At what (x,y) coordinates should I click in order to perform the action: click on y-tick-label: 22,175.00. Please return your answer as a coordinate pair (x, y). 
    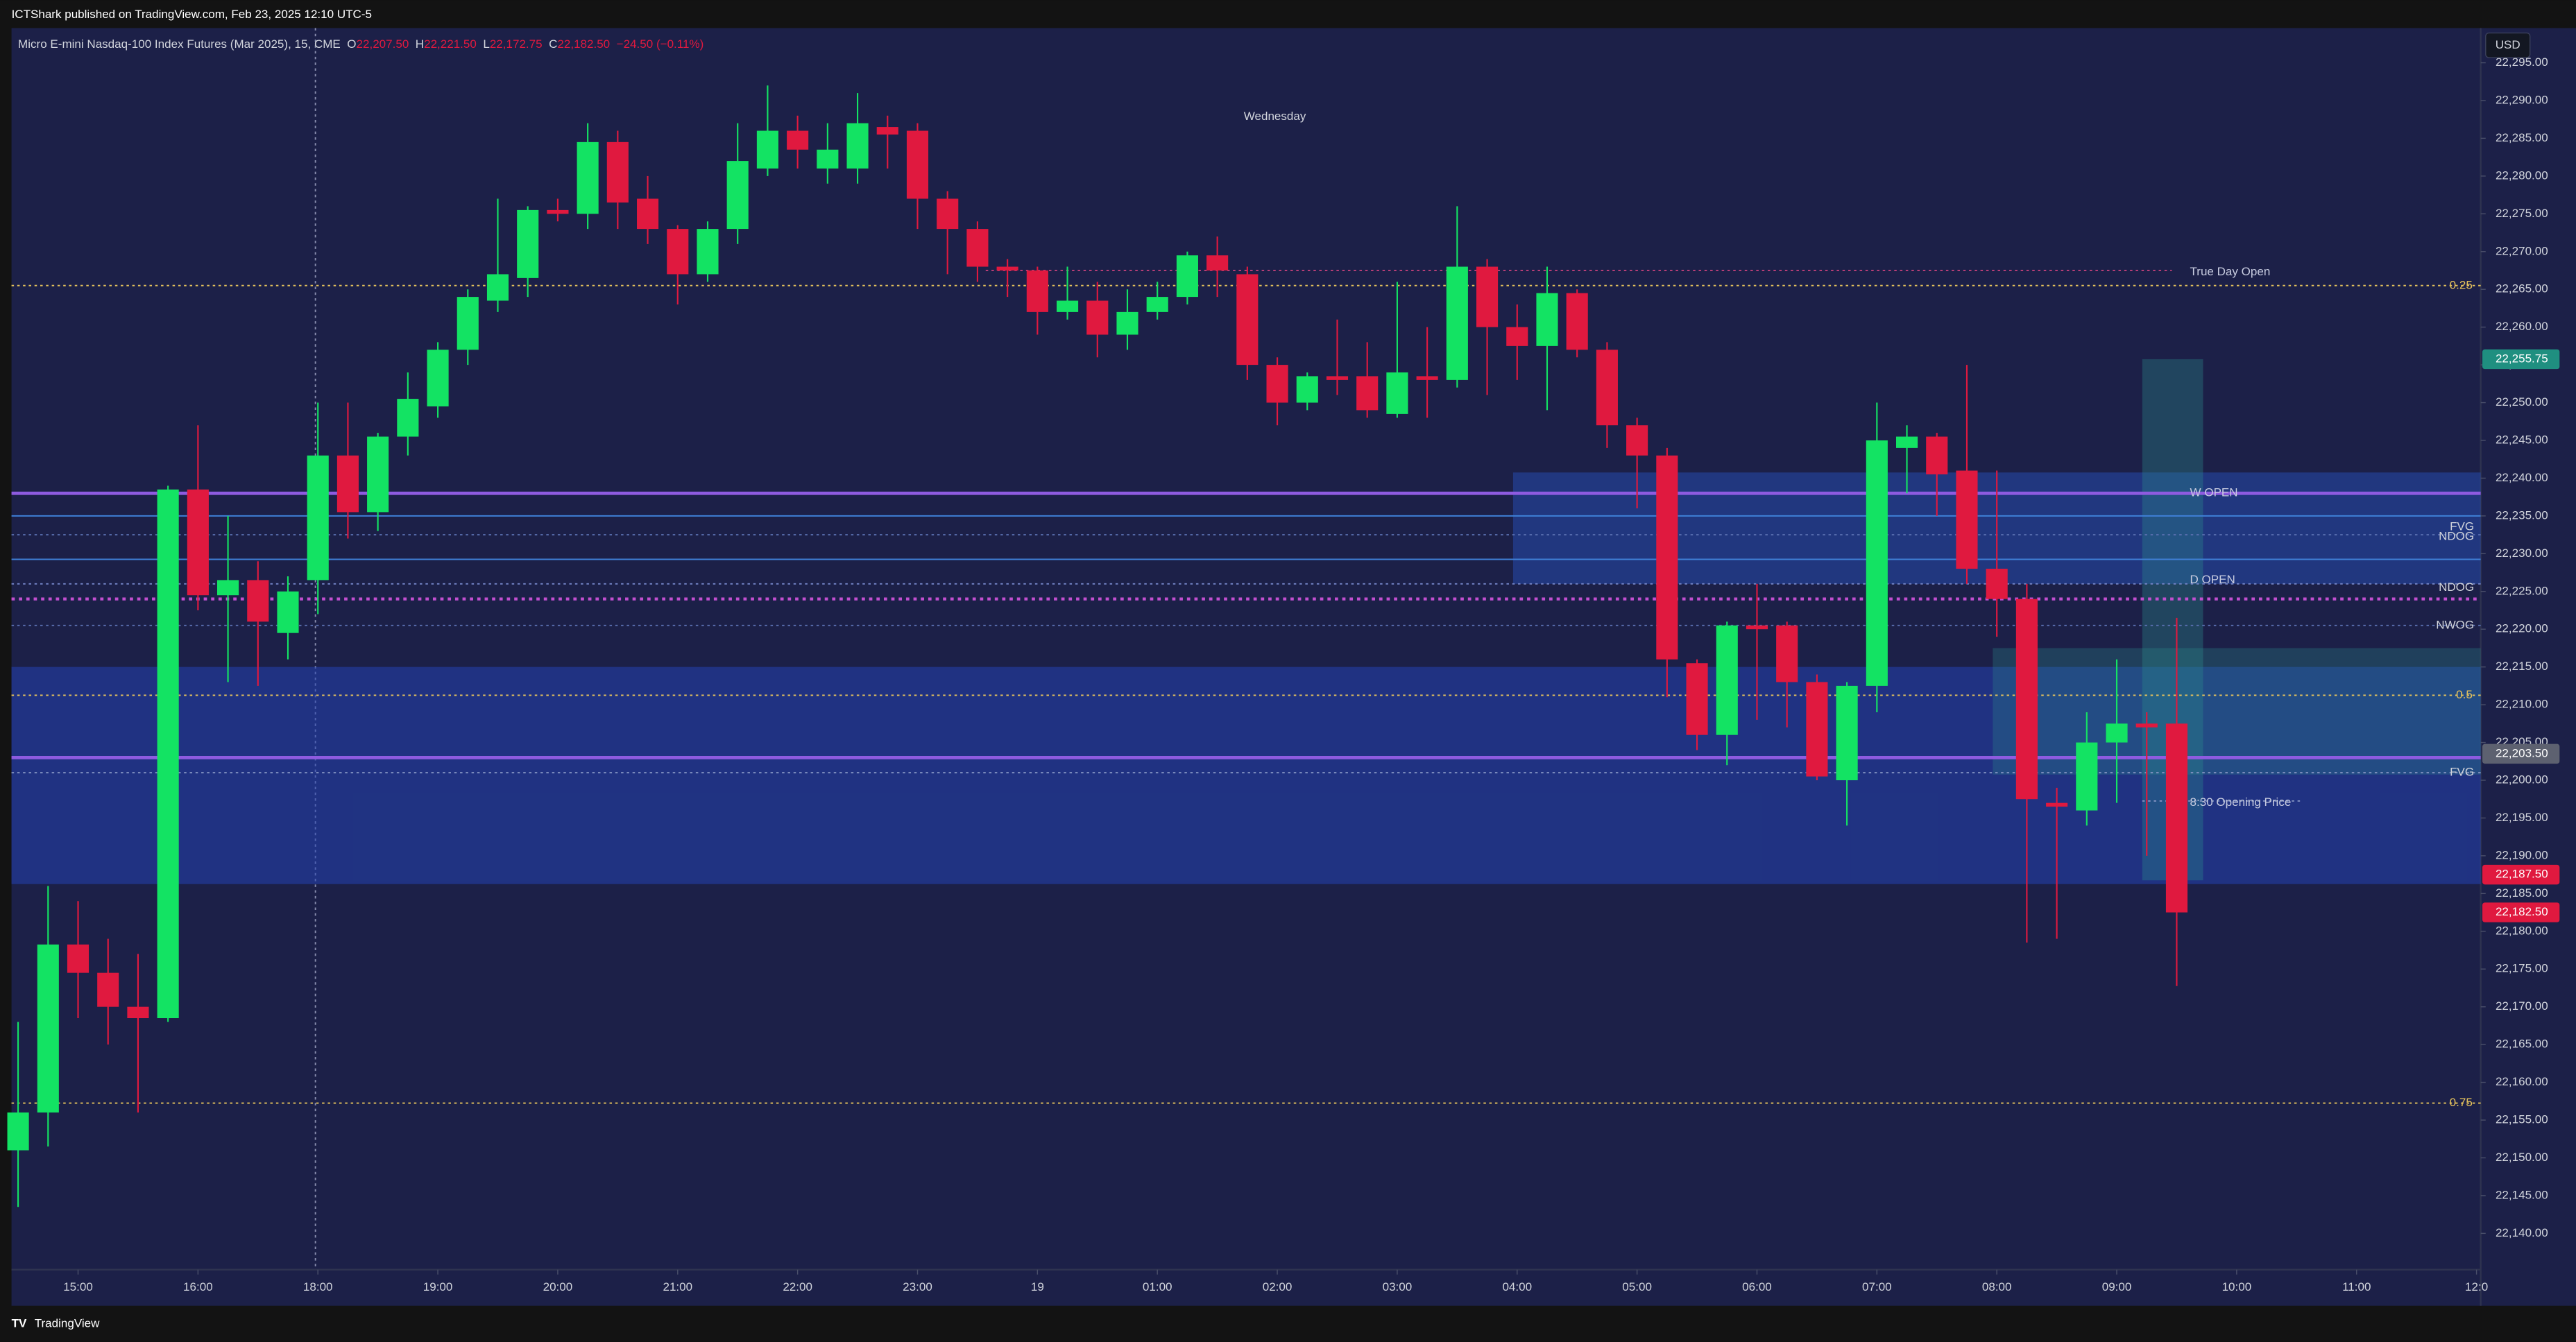
    Looking at the image, I should click on (2522, 968).